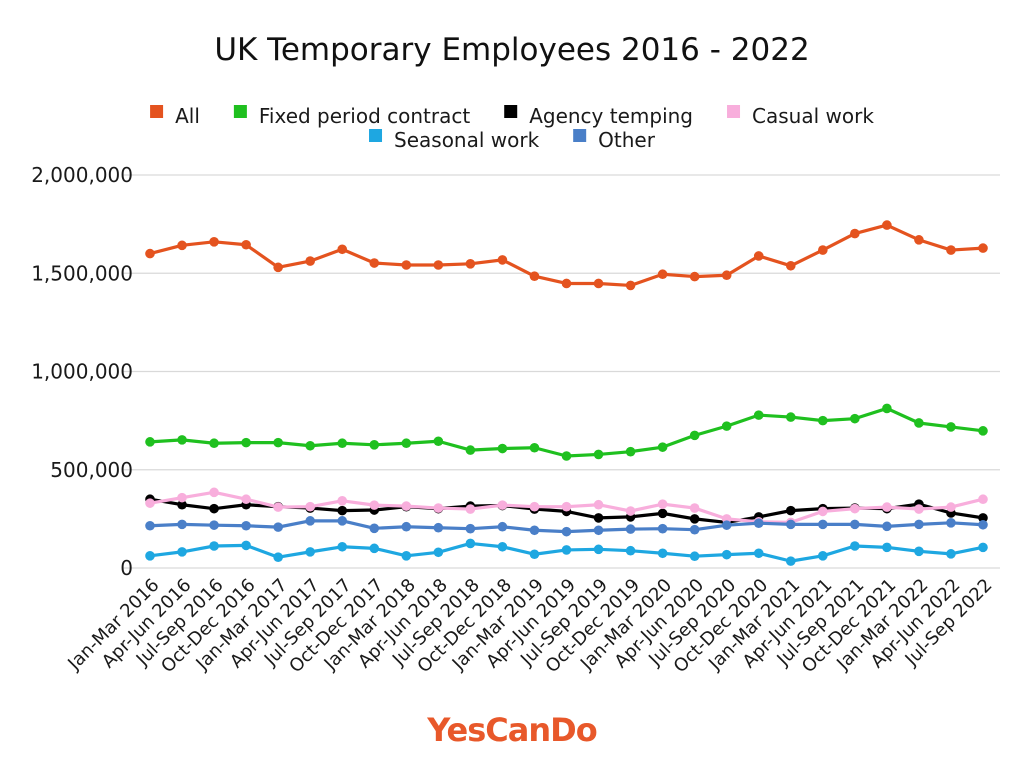 This screenshot has height=768, width=1024. What do you see at coordinates (813, 116) in the screenshot?
I see `legend-label: Casual work` at bounding box center [813, 116].